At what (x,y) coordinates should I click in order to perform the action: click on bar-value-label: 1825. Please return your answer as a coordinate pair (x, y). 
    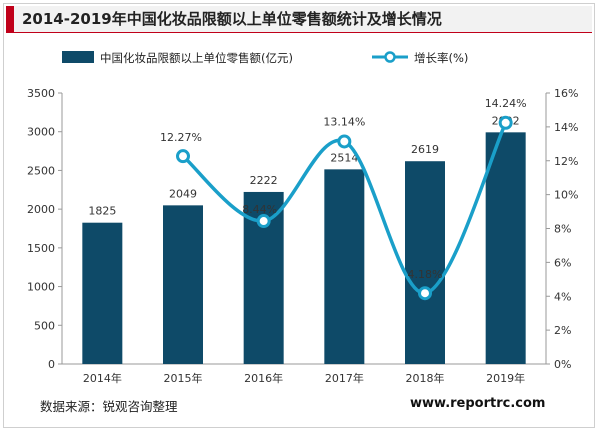
    Looking at the image, I should click on (102, 211).